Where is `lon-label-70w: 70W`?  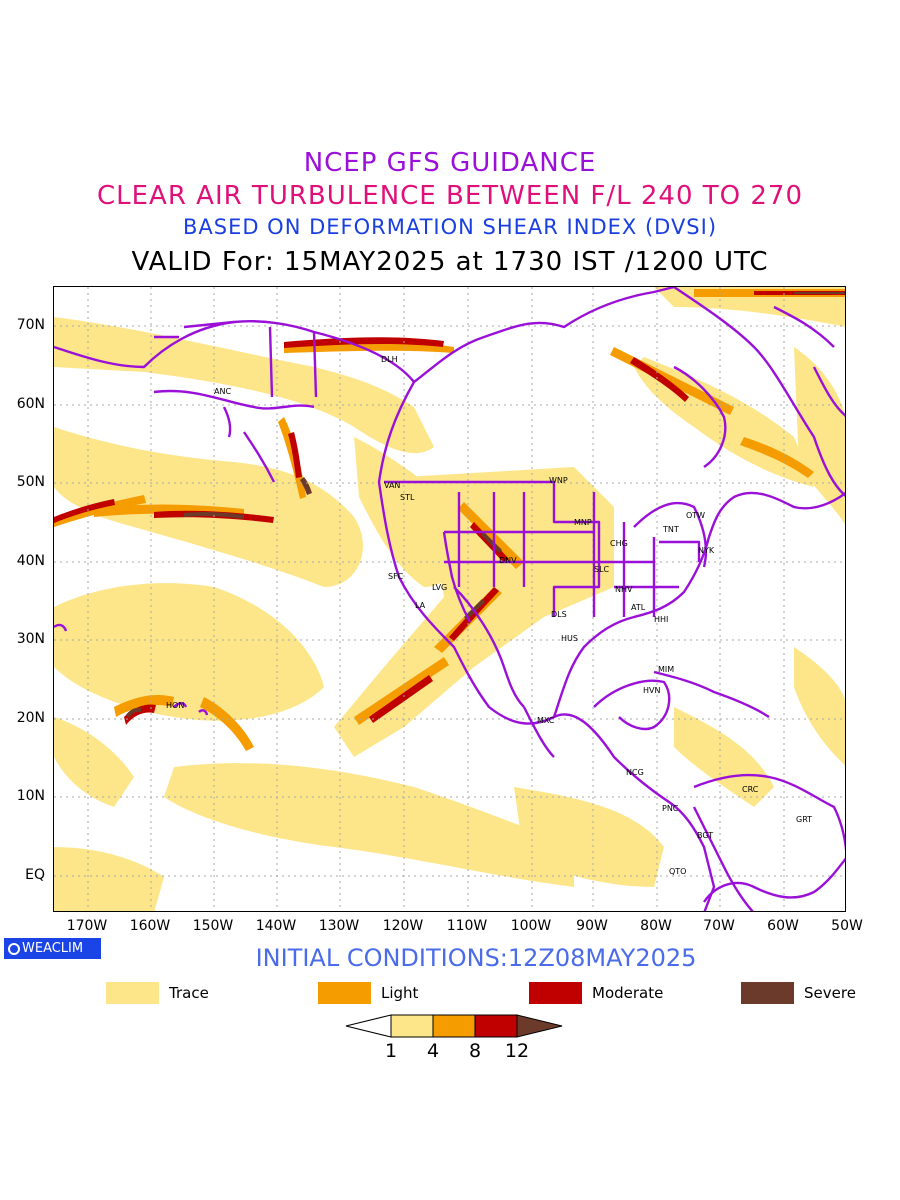 lon-label-70w: 70W is located at coordinates (719, 926).